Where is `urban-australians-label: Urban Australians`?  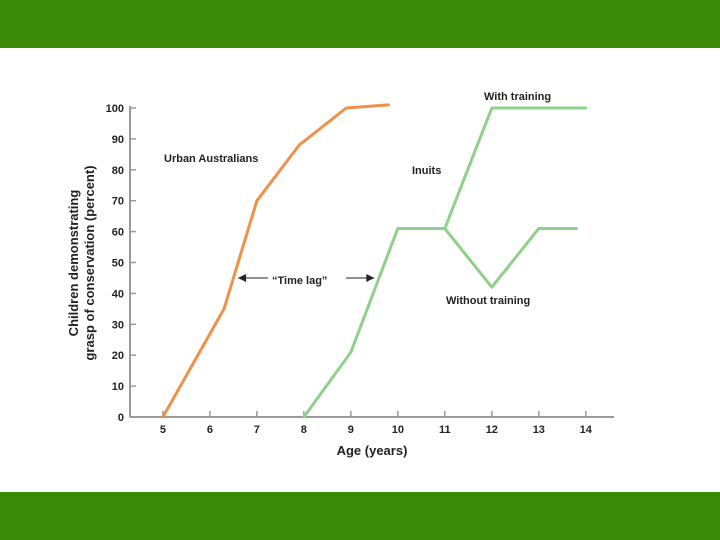
urban-australians-label: Urban Australians is located at coordinates (211, 159).